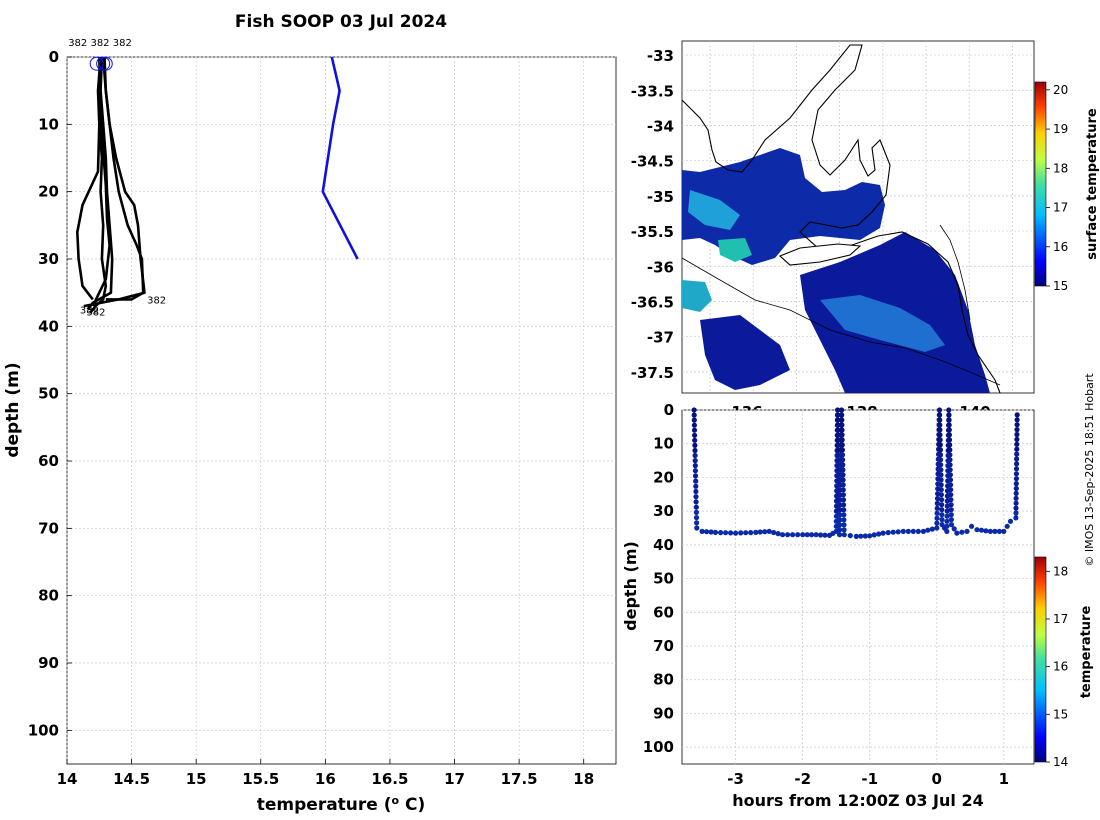  What do you see at coordinates (660, 126) in the screenshot?
I see `map-y-tick-label: -34` at bounding box center [660, 126].